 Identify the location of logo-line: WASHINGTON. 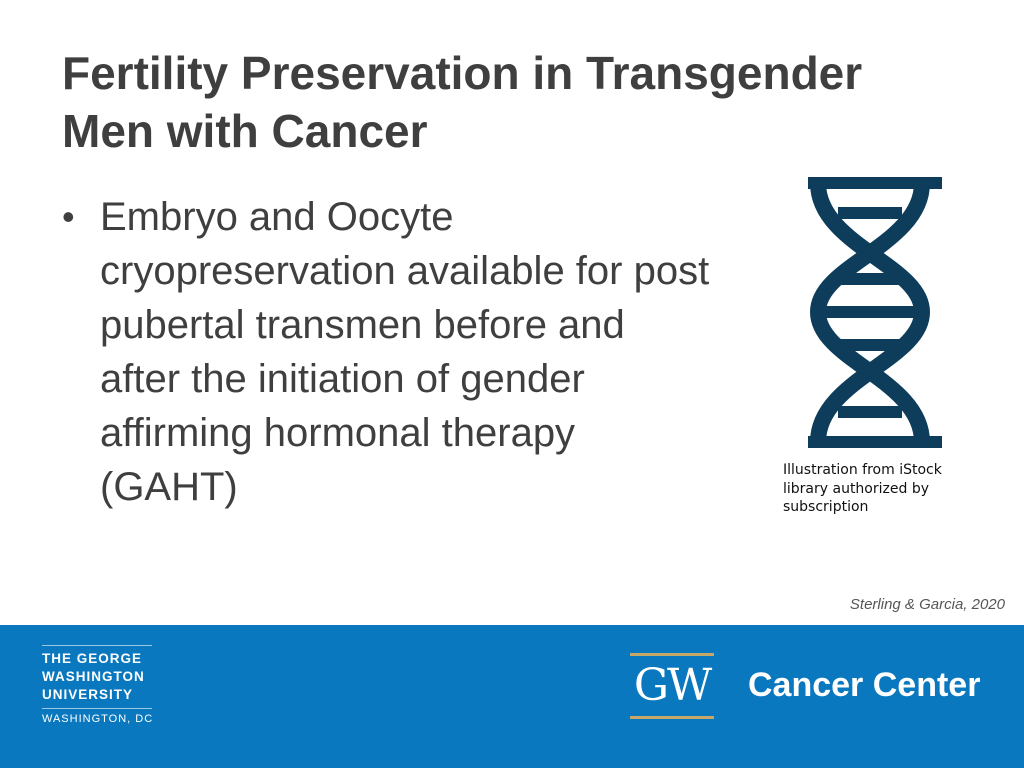
(93, 676).